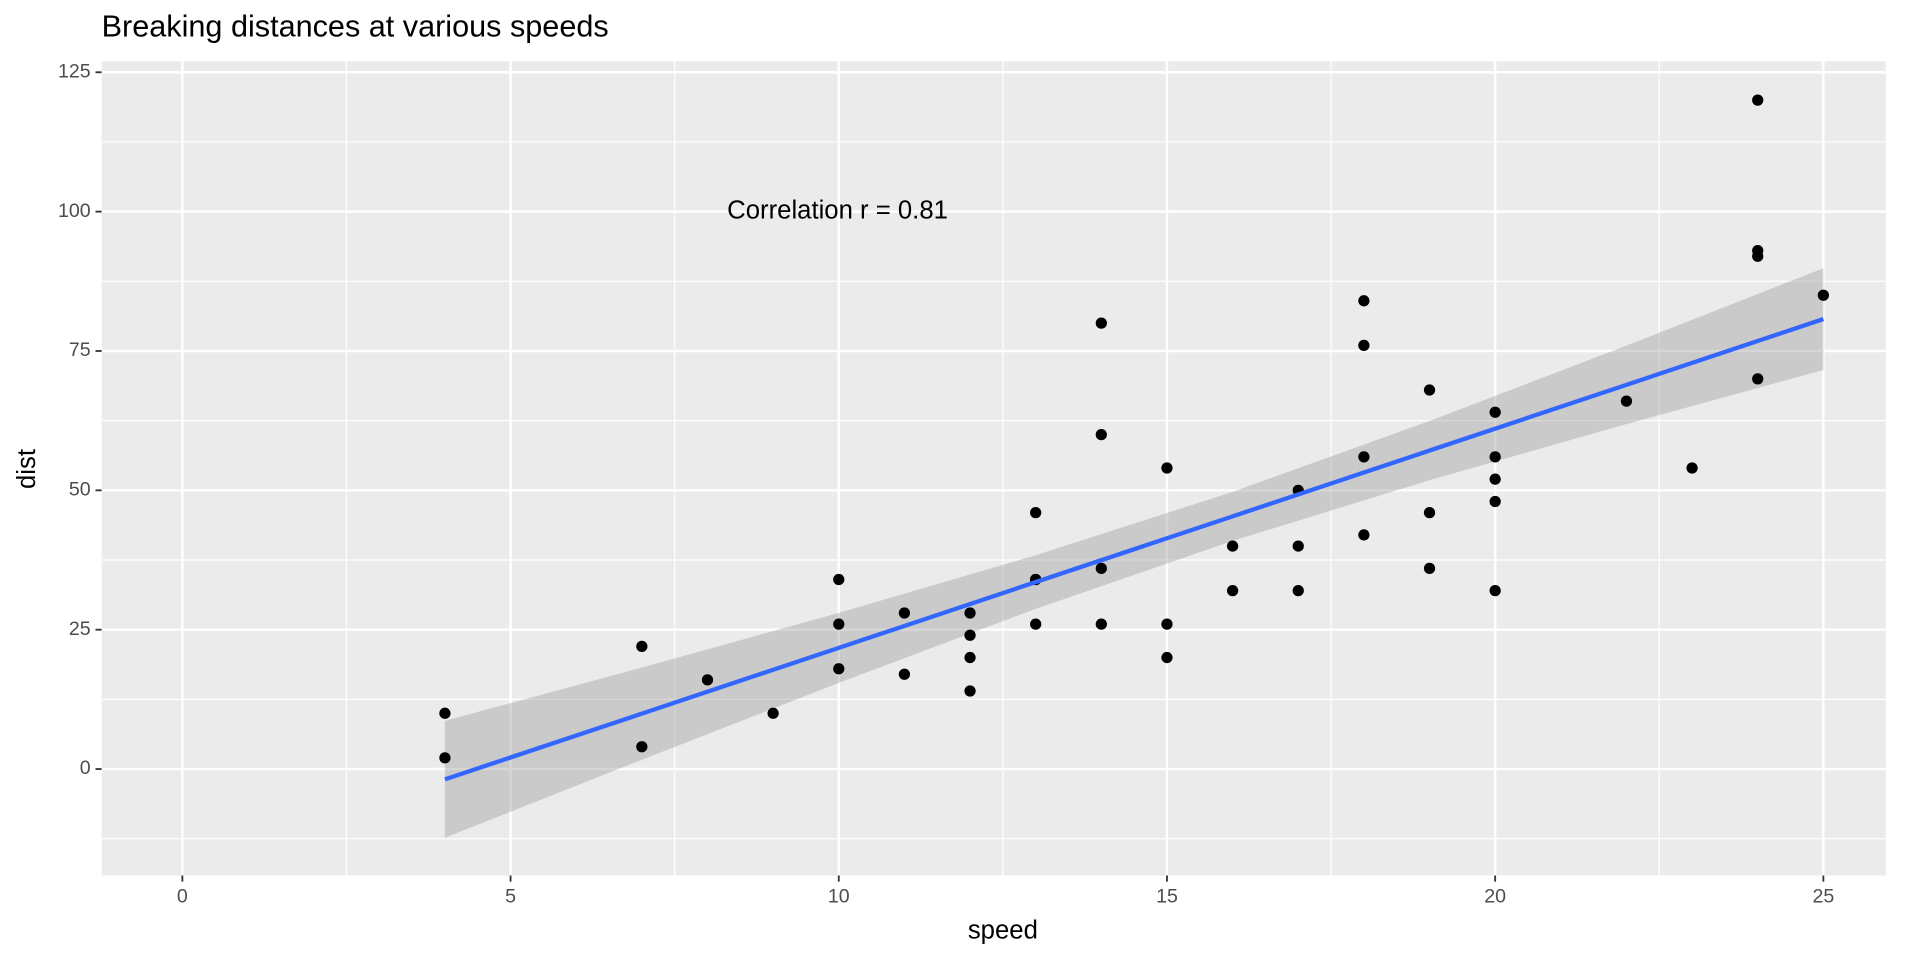 The width and height of the screenshot is (1920, 960). I want to click on annotation: Correlation r = 0.81, so click(837, 211).